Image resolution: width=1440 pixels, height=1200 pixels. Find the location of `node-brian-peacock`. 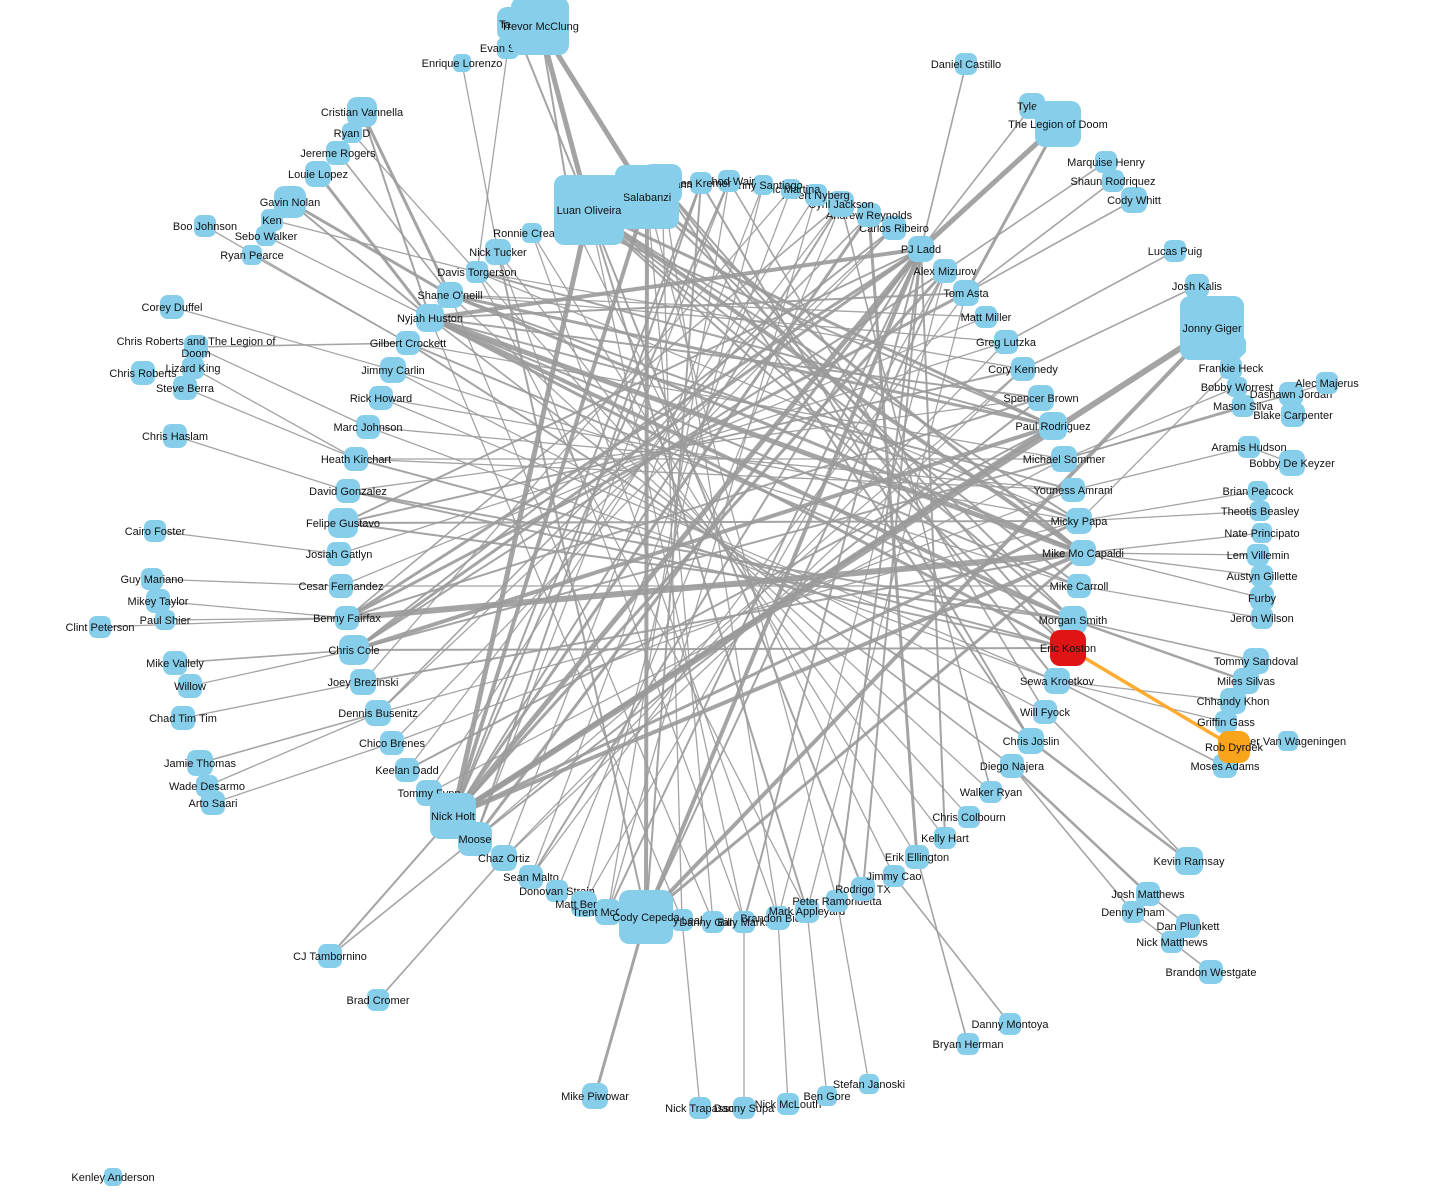

node-brian-peacock is located at coordinates (1258, 491).